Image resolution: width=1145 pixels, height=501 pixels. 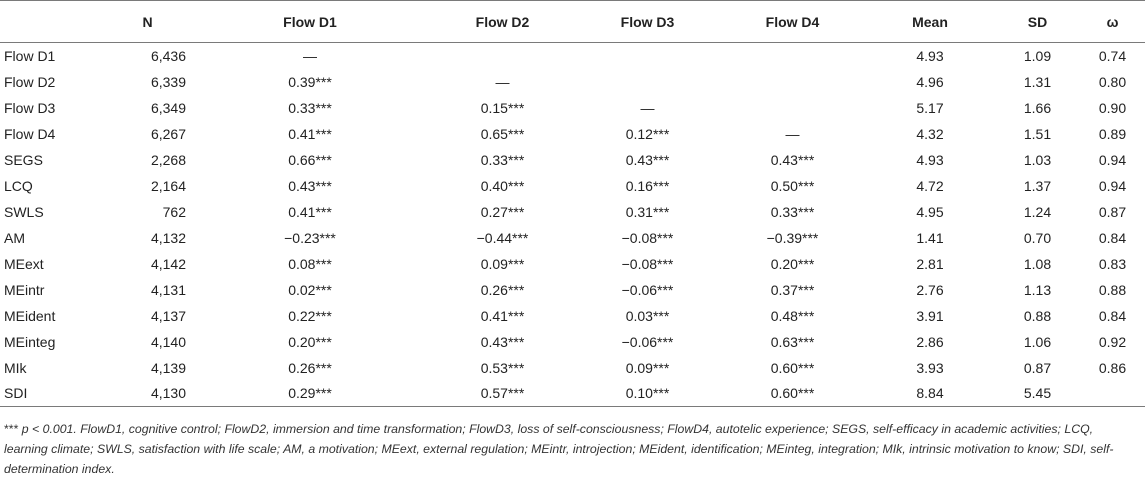 I want to click on table-cell: 0.74, so click(x=1112, y=55).